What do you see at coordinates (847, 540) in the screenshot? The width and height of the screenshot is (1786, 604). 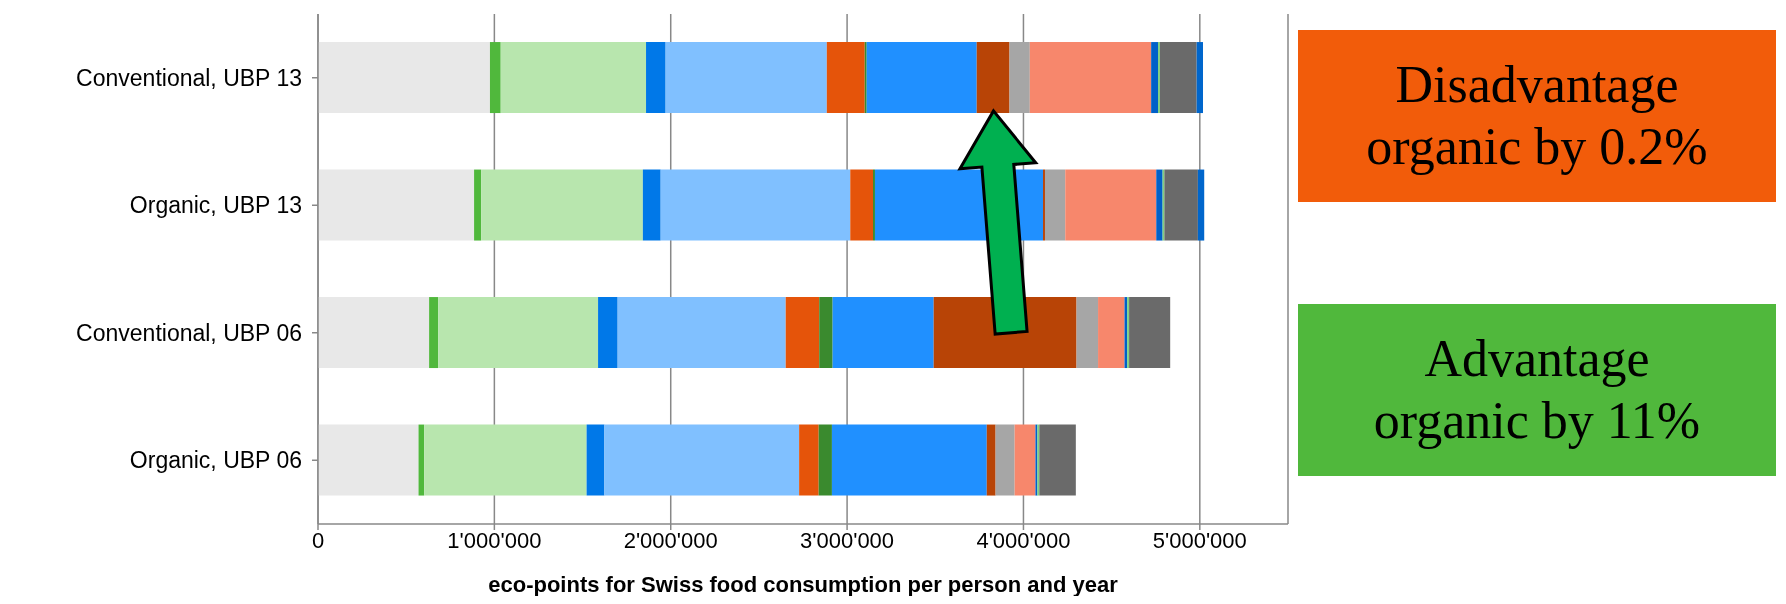 I see `x-tick-label: 3'000'000` at bounding box center [847, 540].